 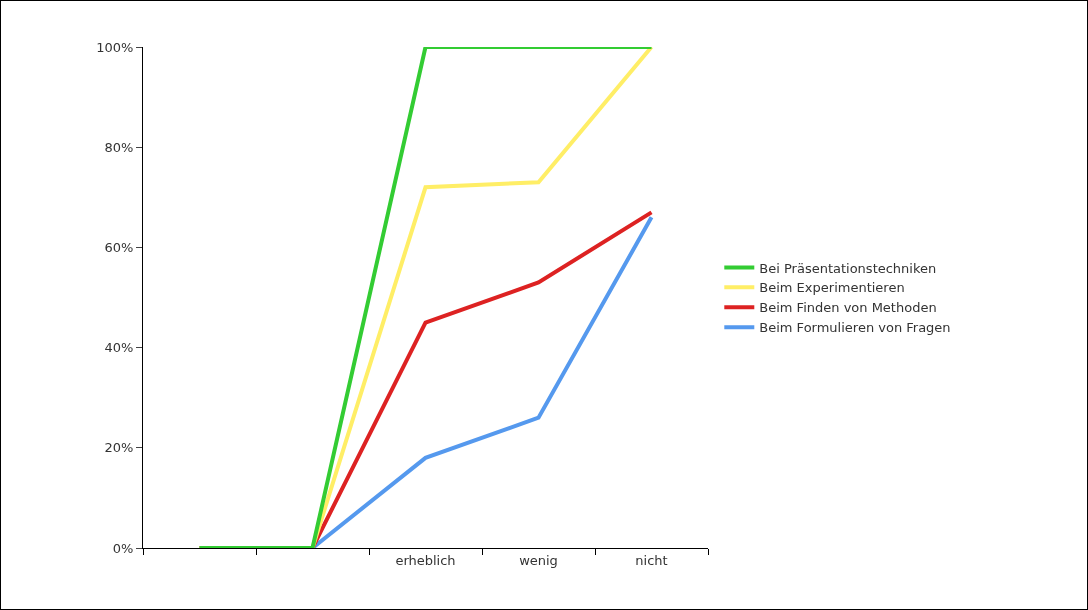 What do you see at coordinates (119, 247) in the screenshot?
I see `y-tick-label: 60%` at bounding box center [119, 247].